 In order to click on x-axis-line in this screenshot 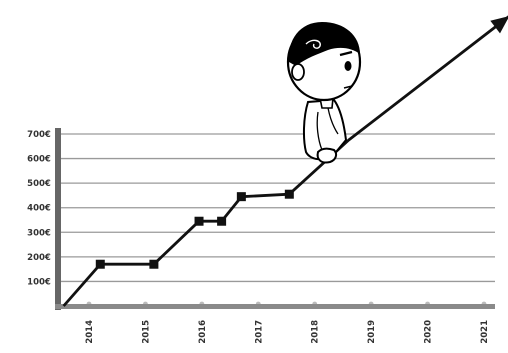, I will do `click(275, 306)`.